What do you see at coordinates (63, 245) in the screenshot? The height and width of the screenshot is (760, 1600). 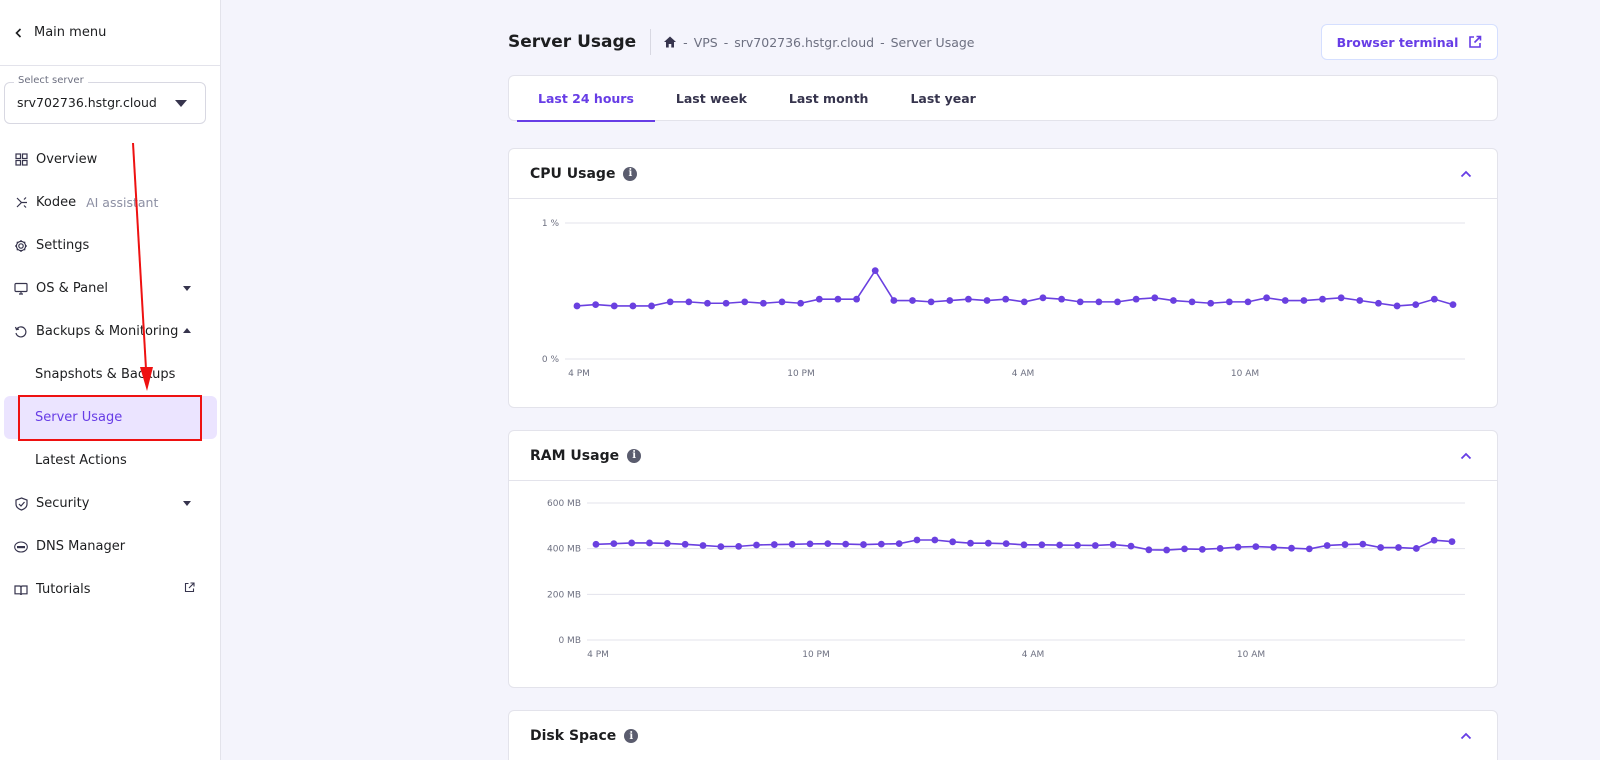 I see `sidebar-item-label: Settings` at bounding box center [63, 245].